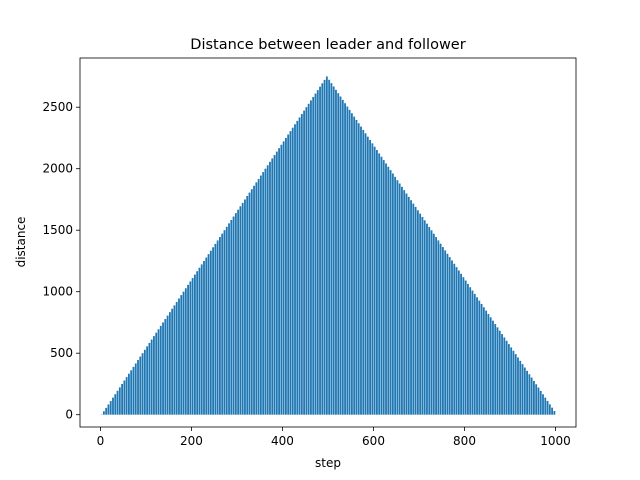 This screenshot has height=480, width=640. Describe the element at coordinates (21, 242) in the screenshot. I see `y-axis-label: distance` at that location.